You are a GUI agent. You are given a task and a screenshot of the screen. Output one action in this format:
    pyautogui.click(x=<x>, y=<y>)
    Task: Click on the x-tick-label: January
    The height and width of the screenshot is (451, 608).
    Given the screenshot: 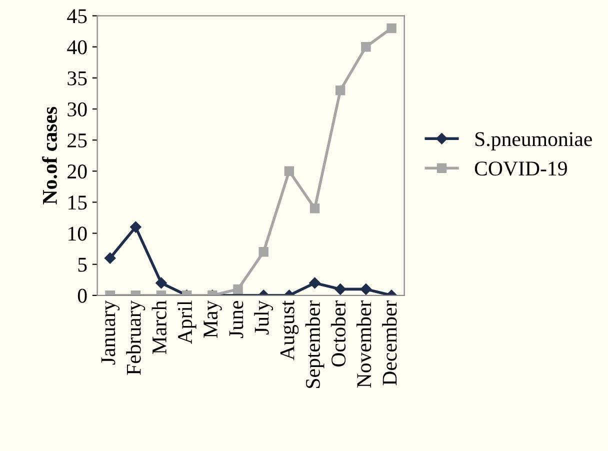 What is the action you would take?
    pyautogui.click(x=110, y=332)
    